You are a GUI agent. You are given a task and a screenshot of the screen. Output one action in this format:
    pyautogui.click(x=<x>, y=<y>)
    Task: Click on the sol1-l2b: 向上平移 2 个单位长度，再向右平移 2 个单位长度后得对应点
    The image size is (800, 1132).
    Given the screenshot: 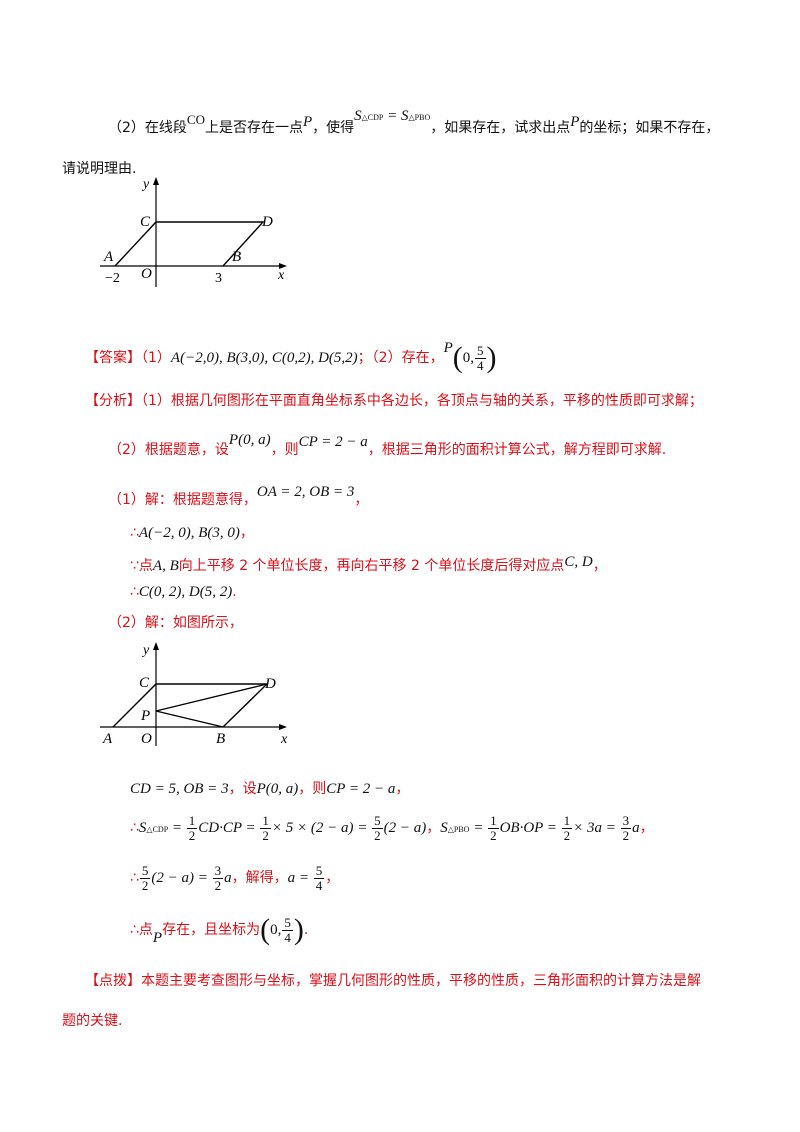 What is the action you would take?
    pyautogui.click(x=371, y=566)
    